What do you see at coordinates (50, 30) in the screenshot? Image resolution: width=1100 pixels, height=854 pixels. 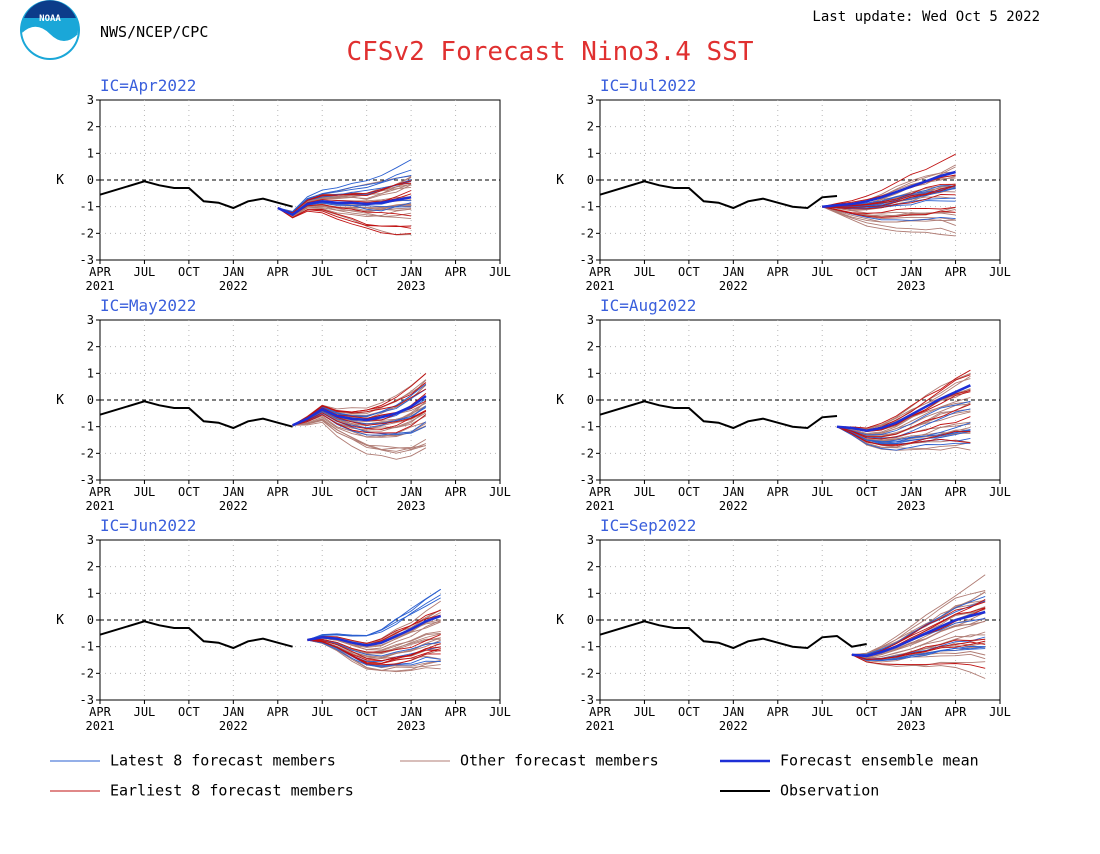 I see `noaa-logo-icon: NOAA` at bounding box center [50, 30].